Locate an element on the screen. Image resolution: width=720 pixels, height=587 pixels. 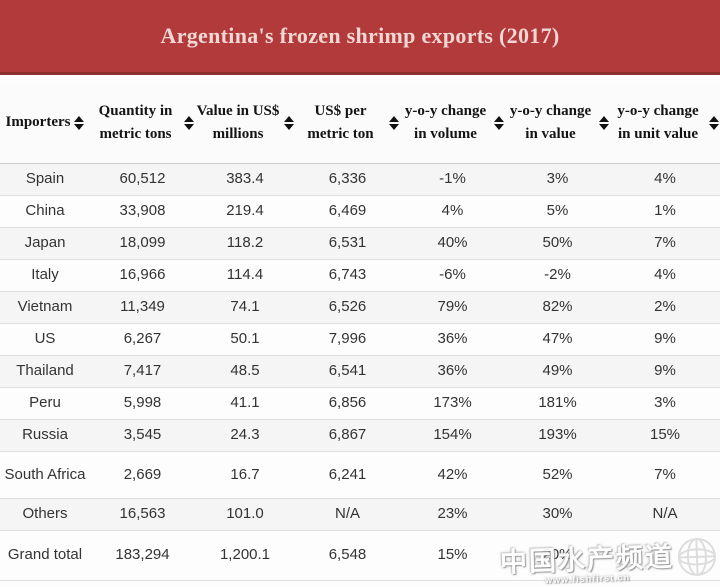
importer-cell: Spain is located at coordinates (45, 179).